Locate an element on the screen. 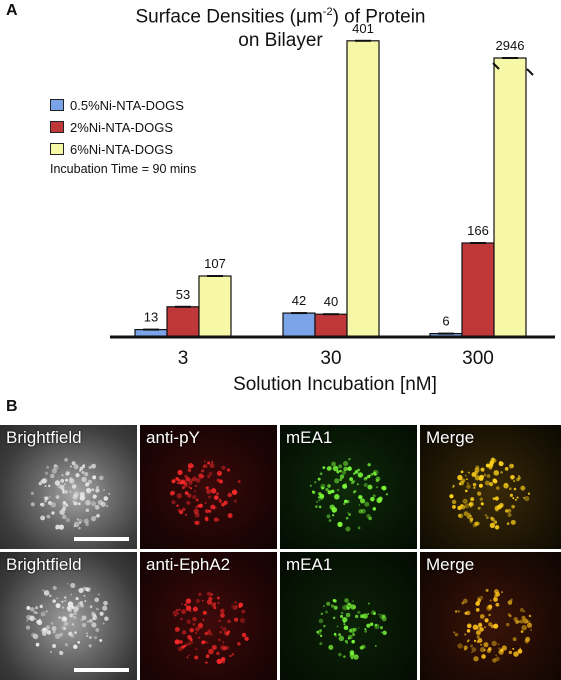 The width and height of the screenshot is (561, 680). value-label-0-1: 53 is located at coordinates (183, 294).